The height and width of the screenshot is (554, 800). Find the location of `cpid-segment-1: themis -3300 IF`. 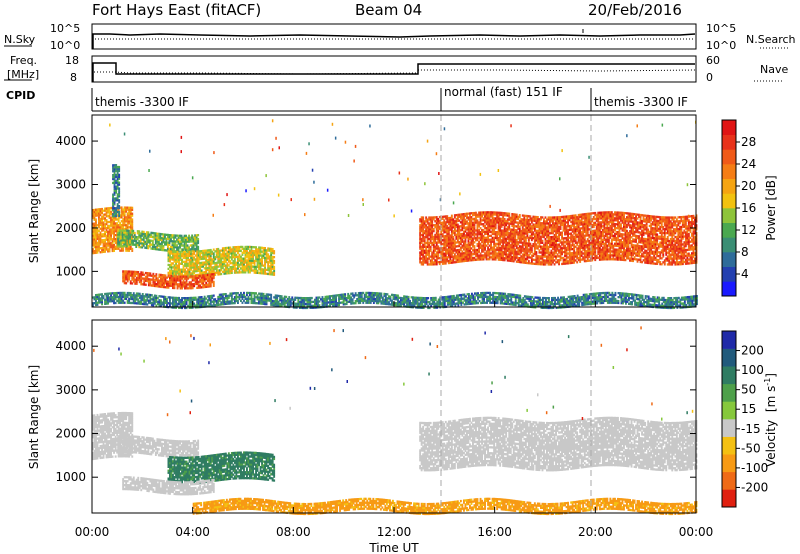

cpid-segment-1: themis -3300 IF is located at coordinates (142, 102).